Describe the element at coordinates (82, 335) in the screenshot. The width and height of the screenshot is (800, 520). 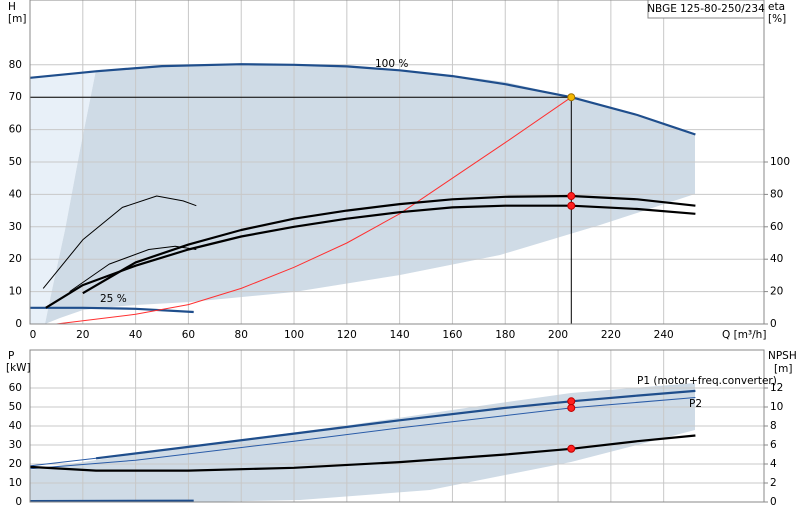
I see `x-tick-label: 20` at that location.